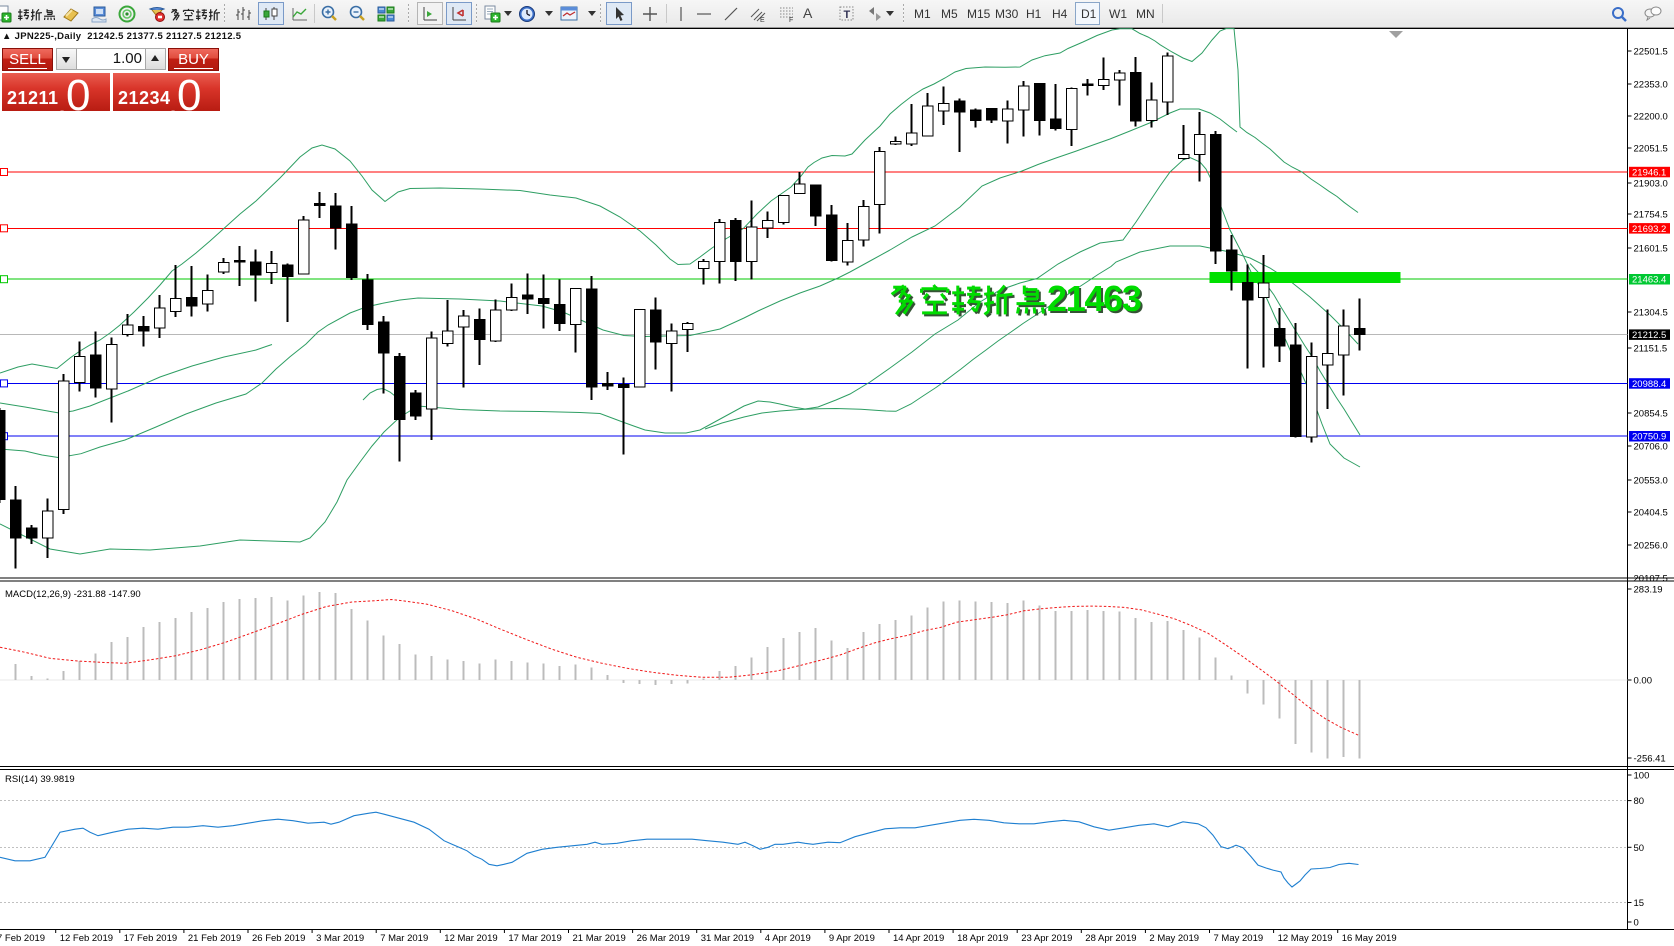  What do you see at coordinates (1648, 590) in the screenshot?
I see `svg-text: 283.19` at bounding box center [1648, 590].